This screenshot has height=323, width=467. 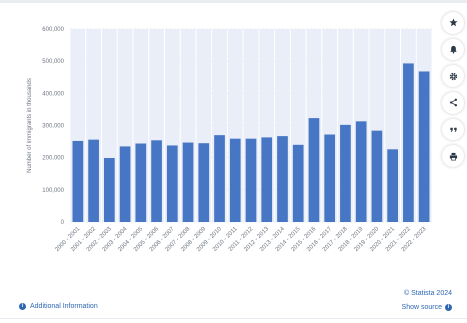 I want to click on additional-information-link: i Additional Information, so click(x=58, y=306).